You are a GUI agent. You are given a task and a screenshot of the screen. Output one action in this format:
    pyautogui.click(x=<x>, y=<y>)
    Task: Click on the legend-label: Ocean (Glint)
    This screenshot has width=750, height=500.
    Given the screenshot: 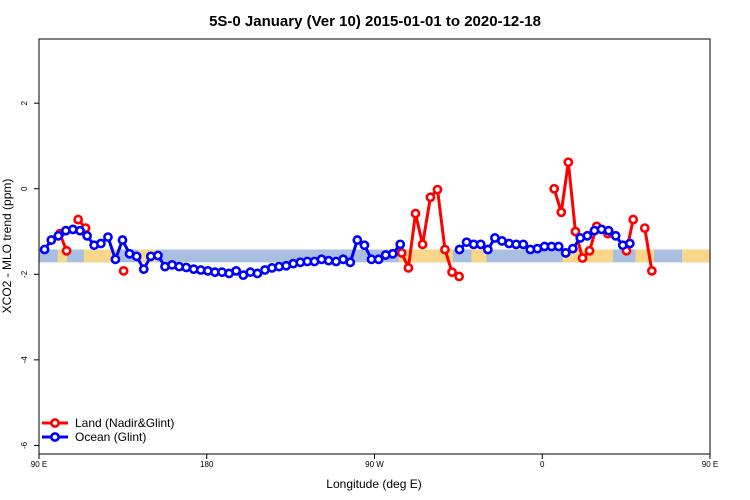 What is the action you would take?
    pyautogui.click(x=110, y=437)
    